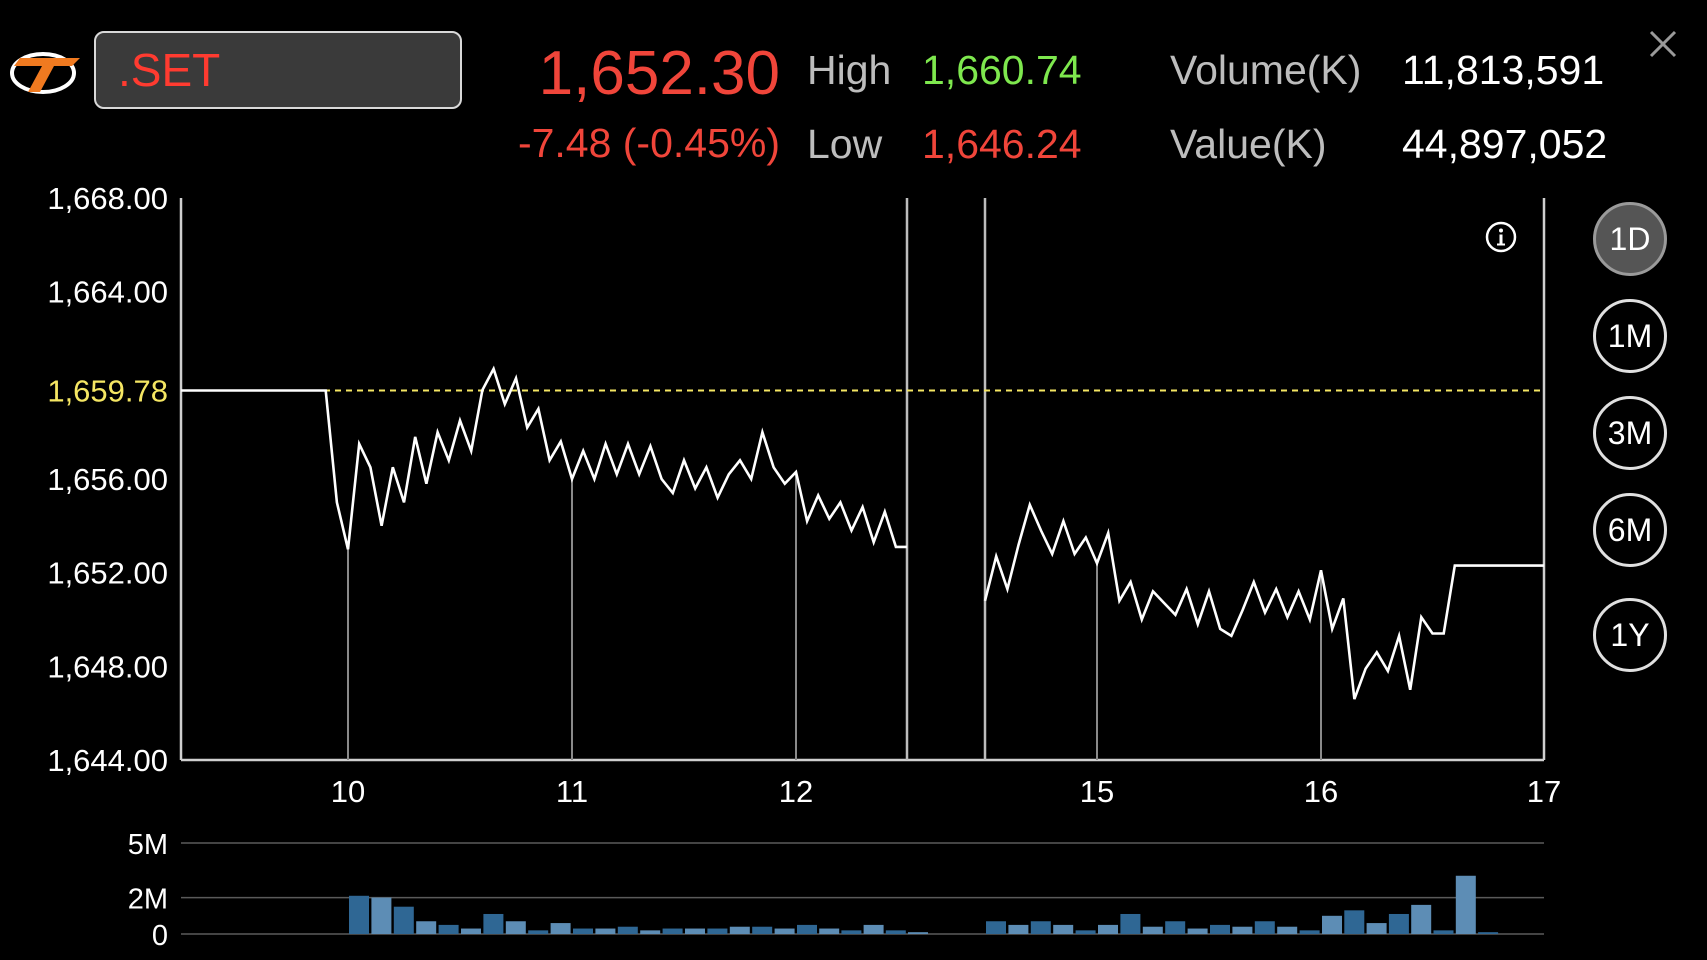 The width and height of the screenshot is (1707, 960). I want to click on period-button-3m: 3M, so click(1630, 433).